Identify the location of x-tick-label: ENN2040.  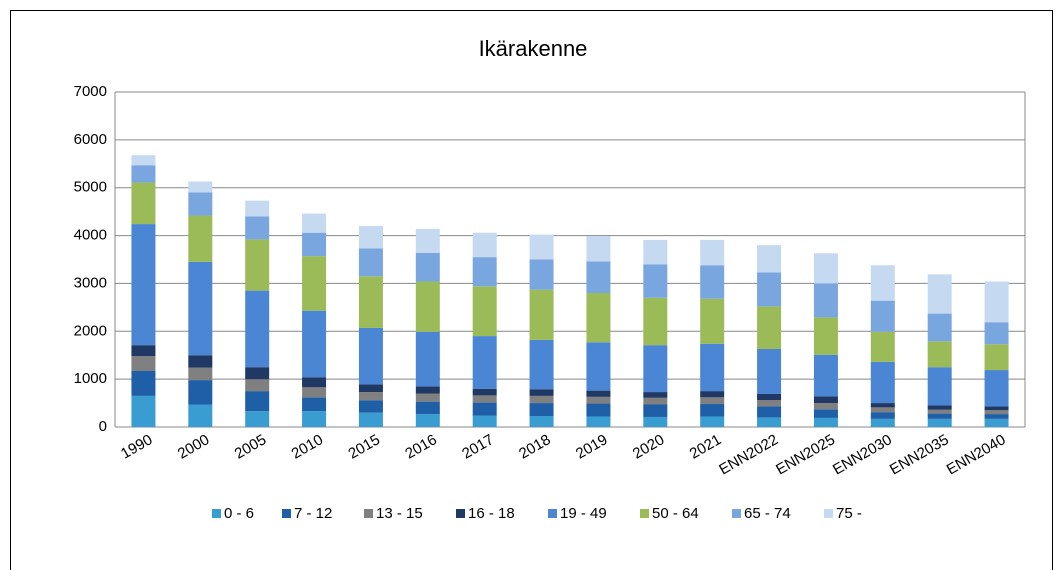
(976, 454).